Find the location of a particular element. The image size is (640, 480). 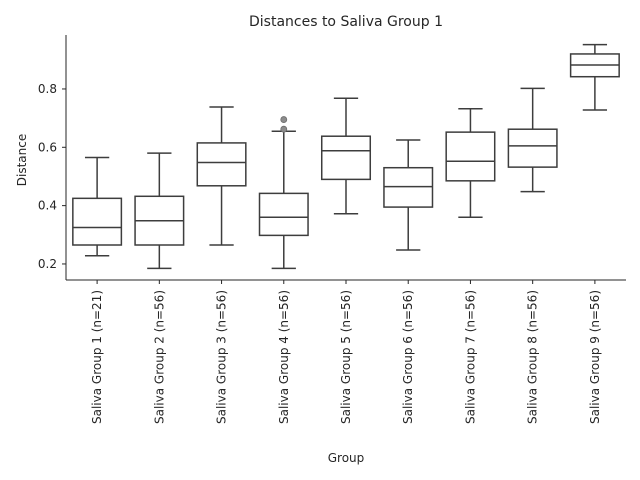

y-ticks: 0.2 0.4 0.6 0.8 is located at coordinates (52, 176).